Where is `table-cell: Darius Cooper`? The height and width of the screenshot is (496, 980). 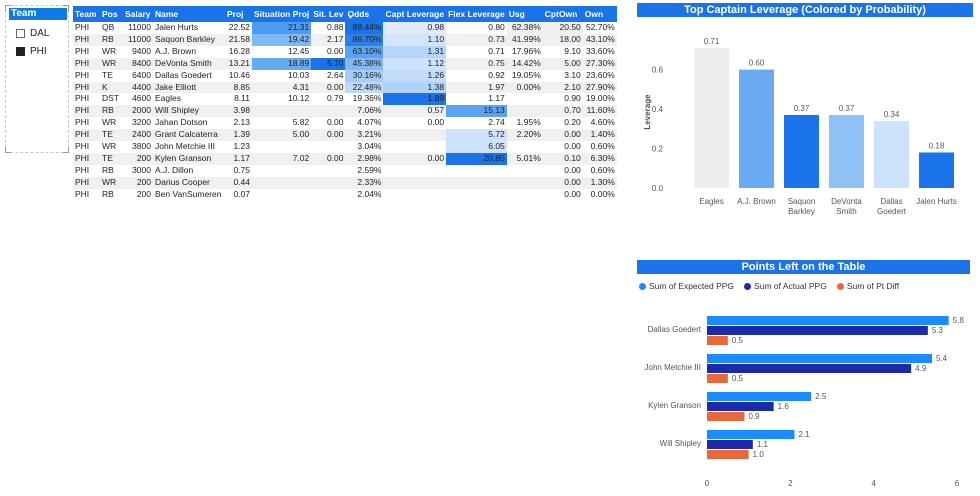
table-cell: Darius Cooper is located at coordinates (189, 182).